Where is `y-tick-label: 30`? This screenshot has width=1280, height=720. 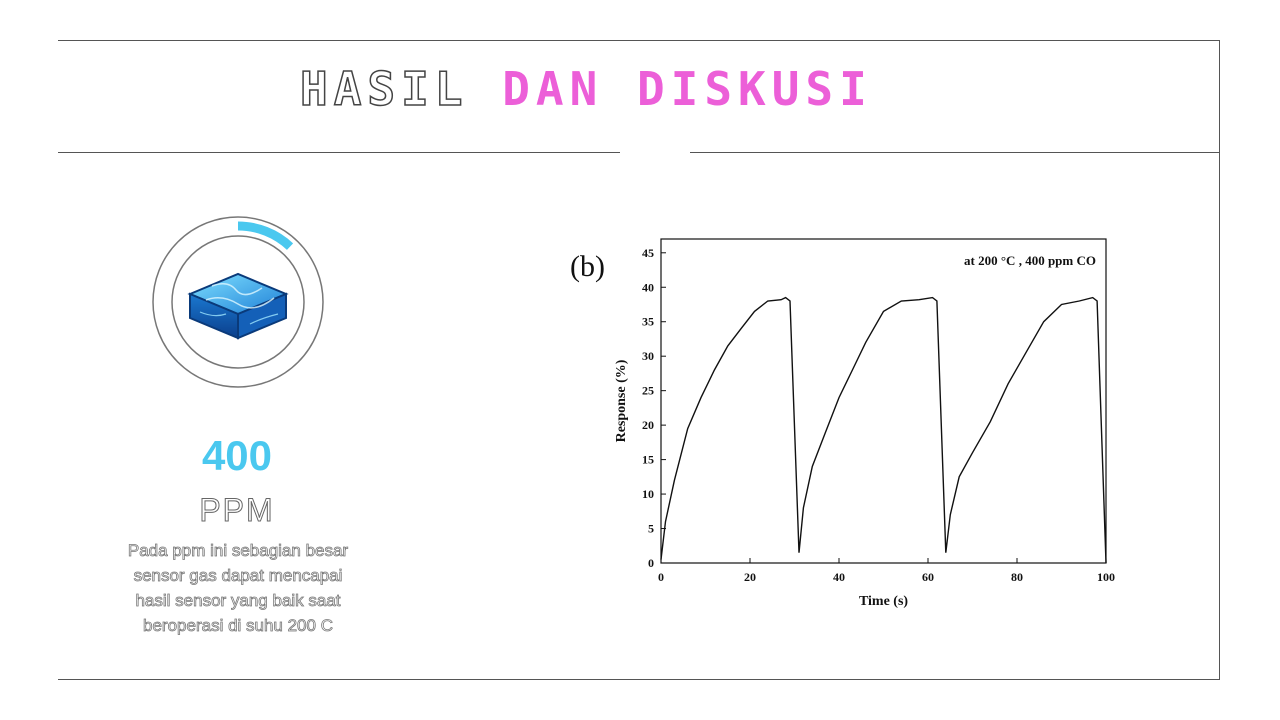
y-tick-label: 30 is located at coordinates (648, 356).